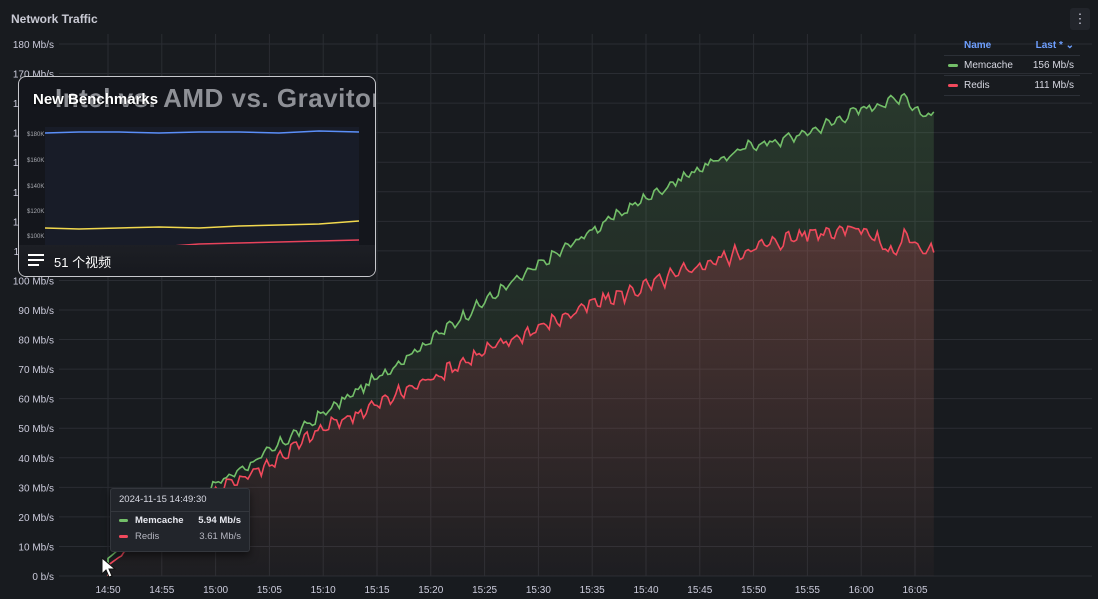 The height and width of the screenshot is (599, 1098). I want to click on y-tick-label: 20 Mb/s, so click(36, 518).